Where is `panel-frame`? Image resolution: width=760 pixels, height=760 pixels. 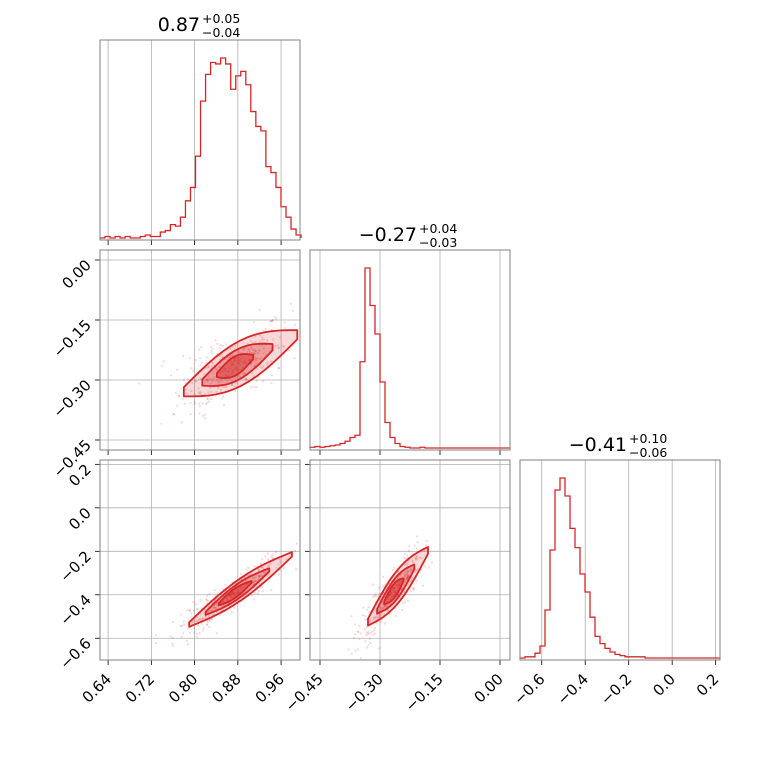
panel-frame is located at coordinates (200, 350).